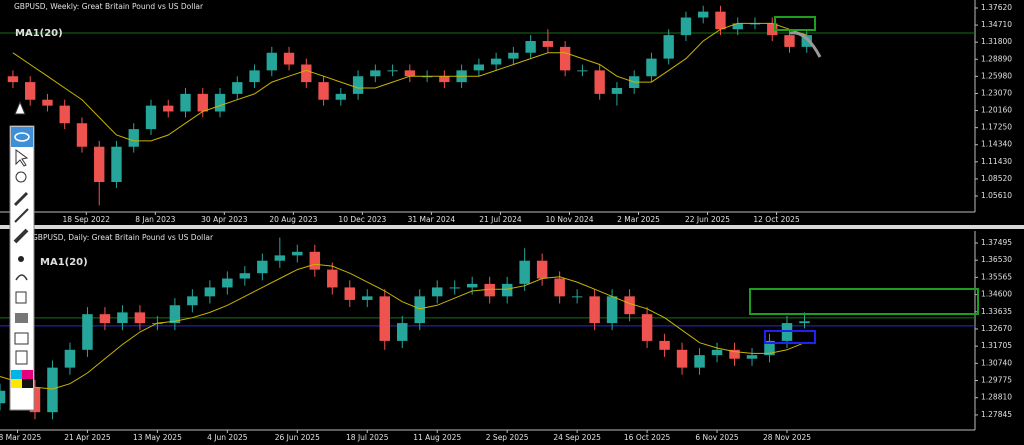  I want to click on x-tick-label: 10 Nov 2024, so click(569, 219).